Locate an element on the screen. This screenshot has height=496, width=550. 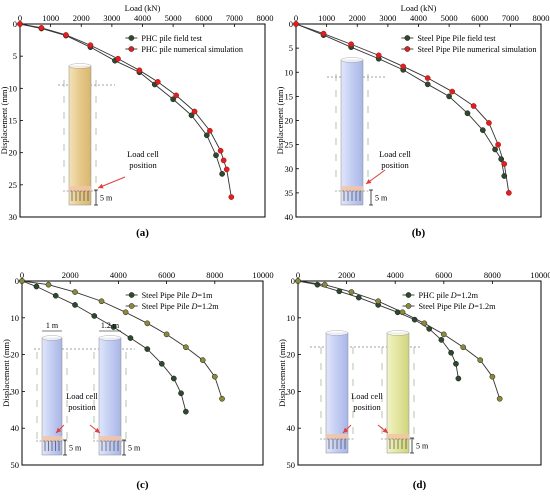
steel-pipe-pile-d is located at coordinates (337, 392).